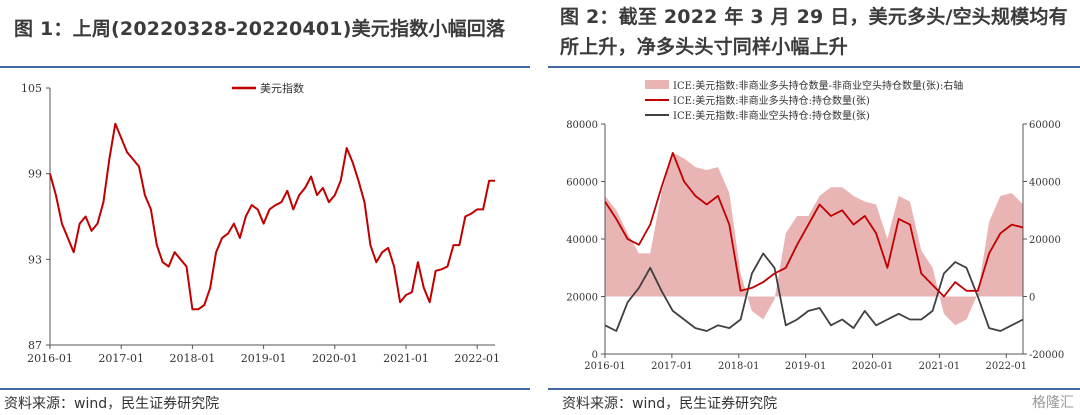 Image resolution: width=1080 pixels, height=415 pixels. What do you see at coordinates (282, 88) in the screenshot?
I see `legend-label: 美元指数` at bounding box center [282, 88].